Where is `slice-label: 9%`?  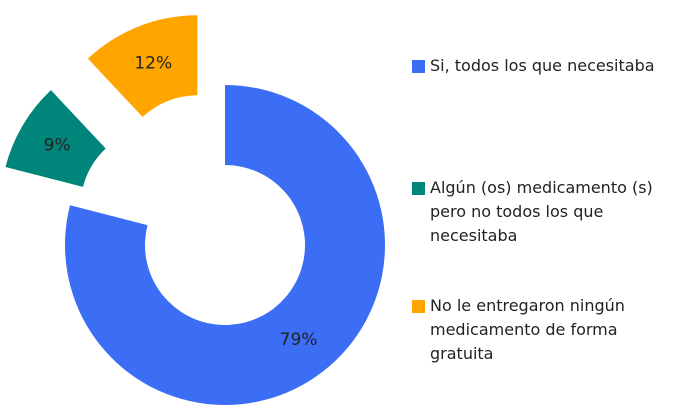 slice-label: 9% is located at coordinates (57, 146).